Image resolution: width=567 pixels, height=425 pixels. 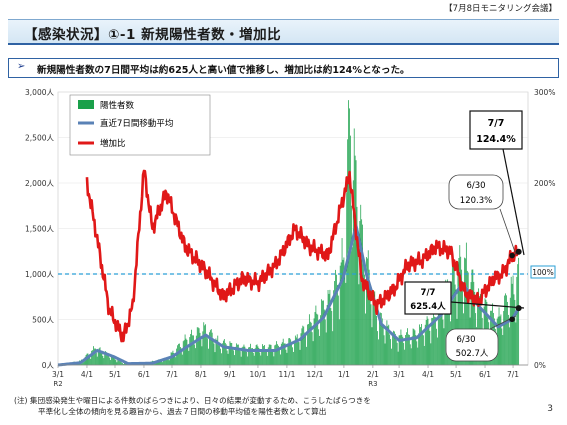 I want to click on legend: 陽性者数 直近7日間移動平均 増加比, so click(x=140, y=125).